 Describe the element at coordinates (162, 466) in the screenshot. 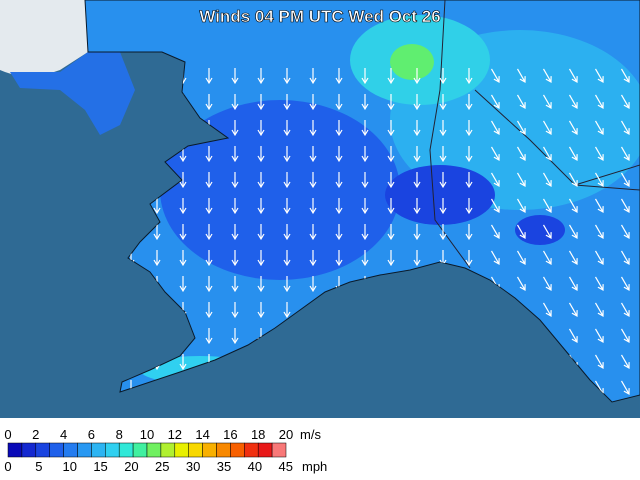

I see `mph-label: 25` at that location.